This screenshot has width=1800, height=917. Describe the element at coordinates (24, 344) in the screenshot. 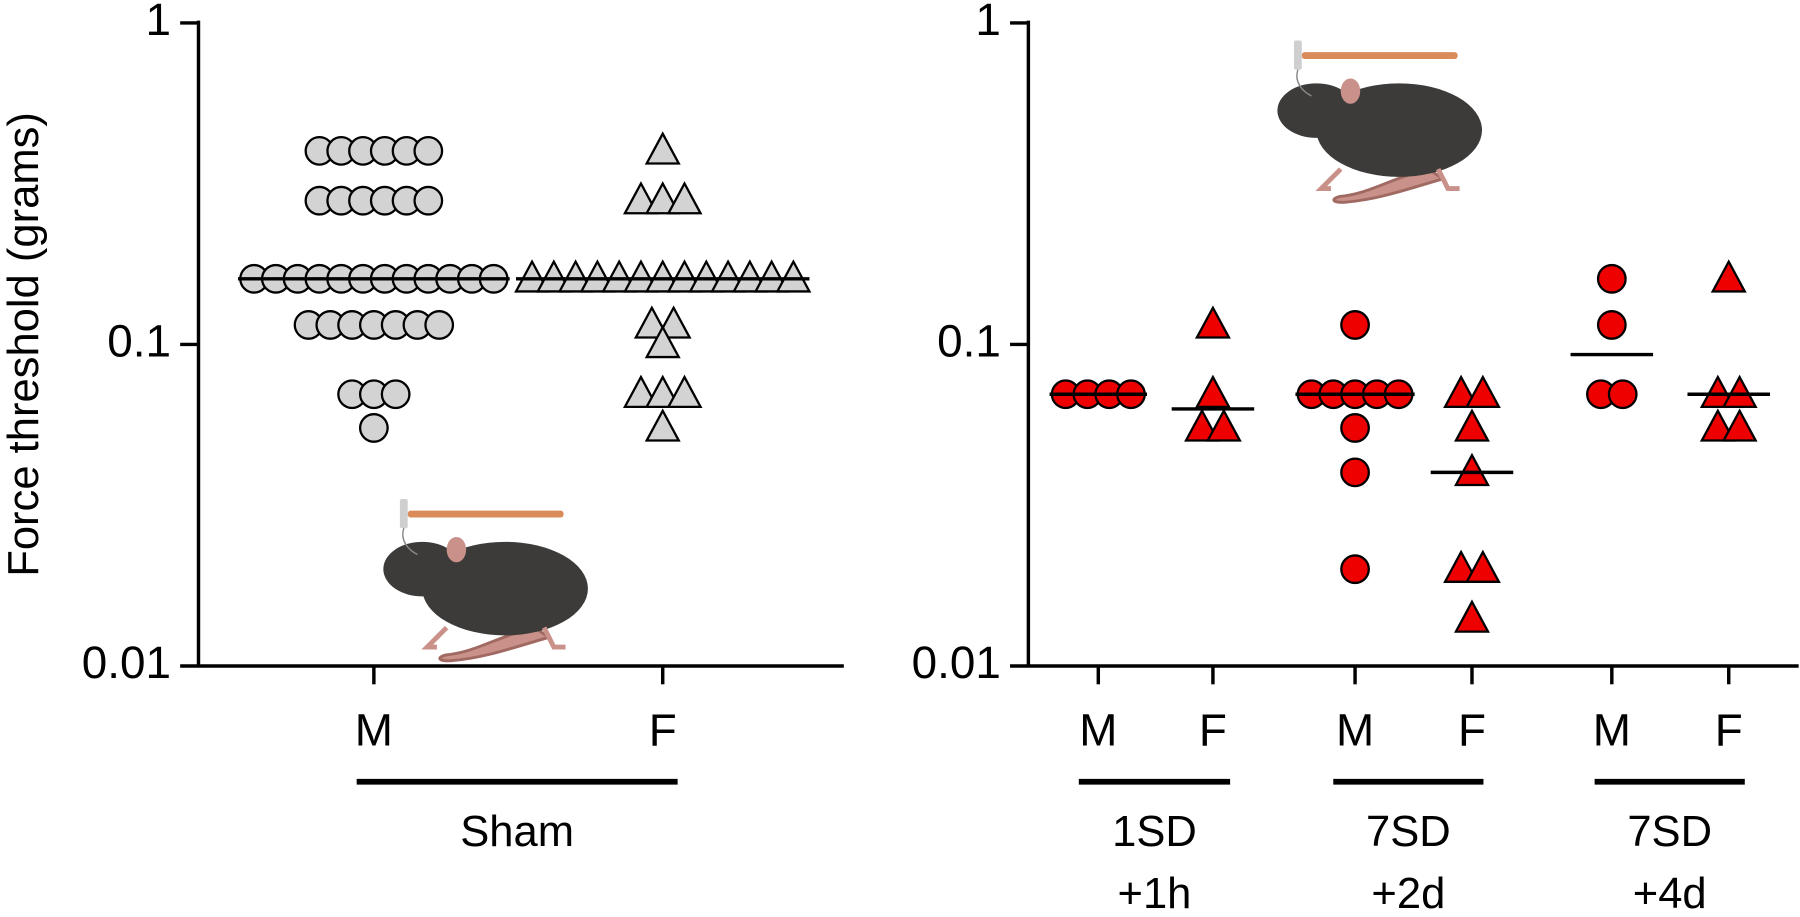

I see `y-axis-label: Force threshold (grams)` at that location.